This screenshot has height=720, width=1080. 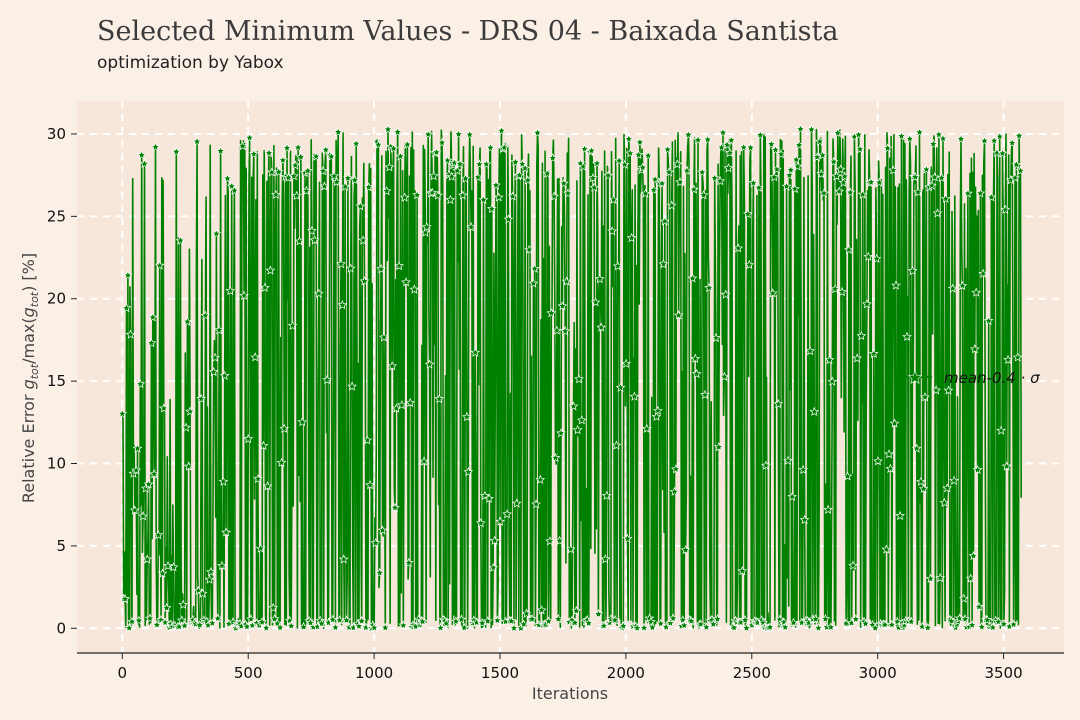 What do you see at coordinates (992, 378) in the screenshot?
I see `legend-label: mean-0.4 · σ` at bounding box center [992, 378].